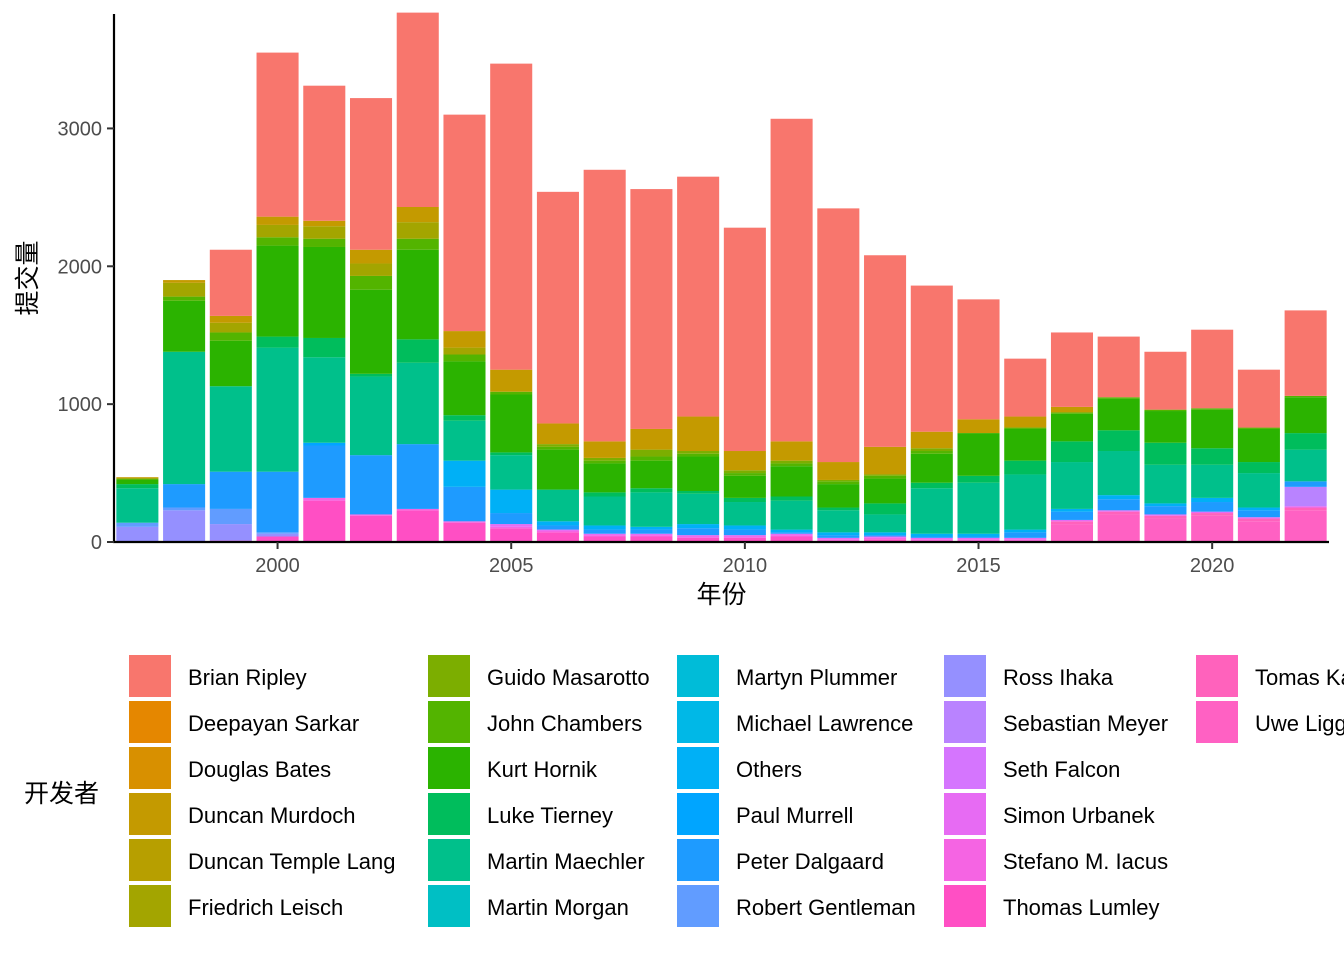 The width and height of the screenshot is (1344, 960). I want to click on bar-segment-2017-uwe-ligges, so click(1072, 533).